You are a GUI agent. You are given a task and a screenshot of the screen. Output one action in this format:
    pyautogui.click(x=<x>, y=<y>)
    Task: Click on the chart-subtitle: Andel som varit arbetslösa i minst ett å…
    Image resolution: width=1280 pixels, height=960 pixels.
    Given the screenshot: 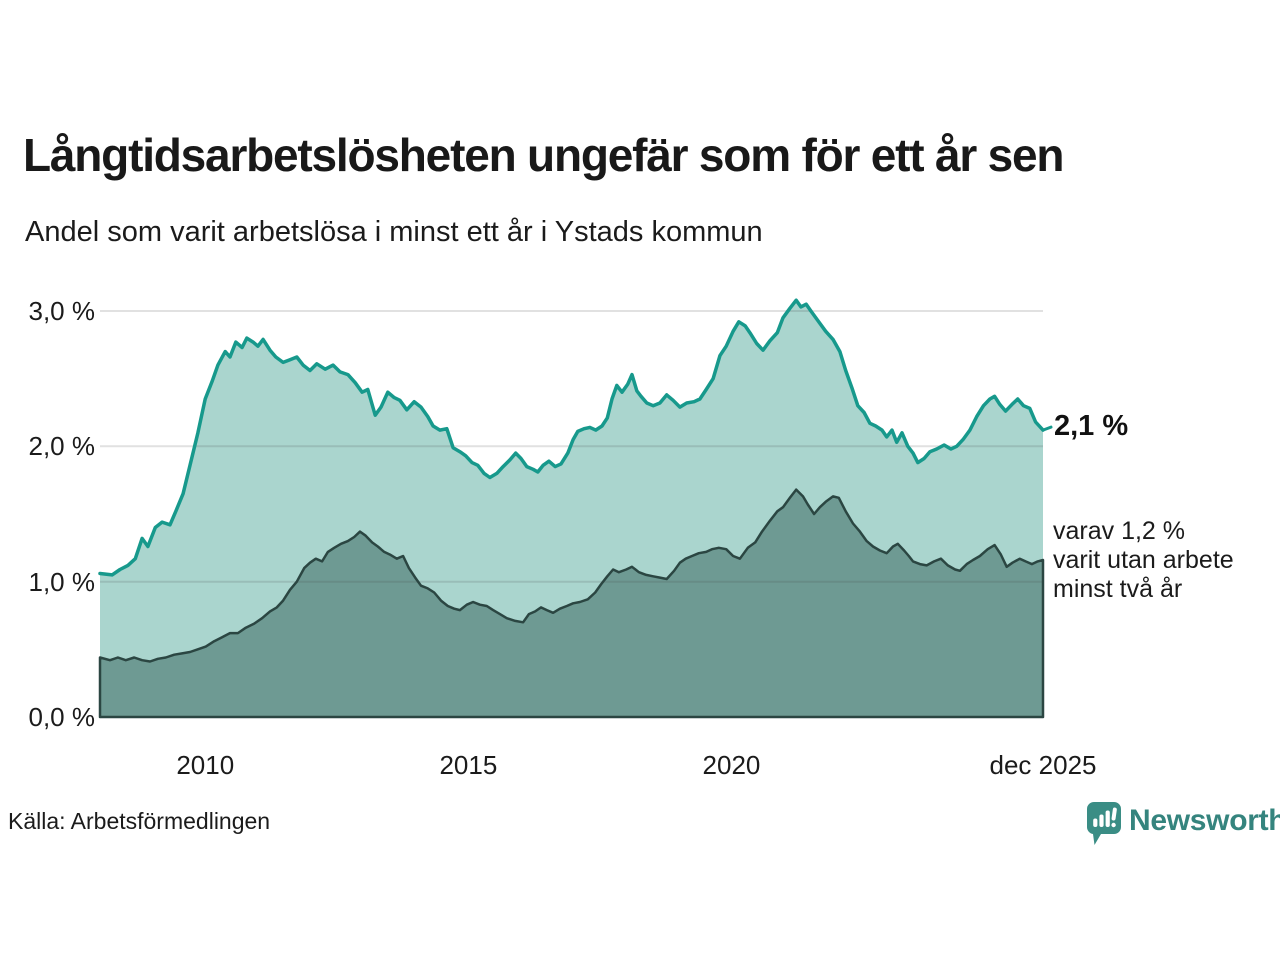 What is the action you would take?
    pyautogui.click(x=394, y=232)
    